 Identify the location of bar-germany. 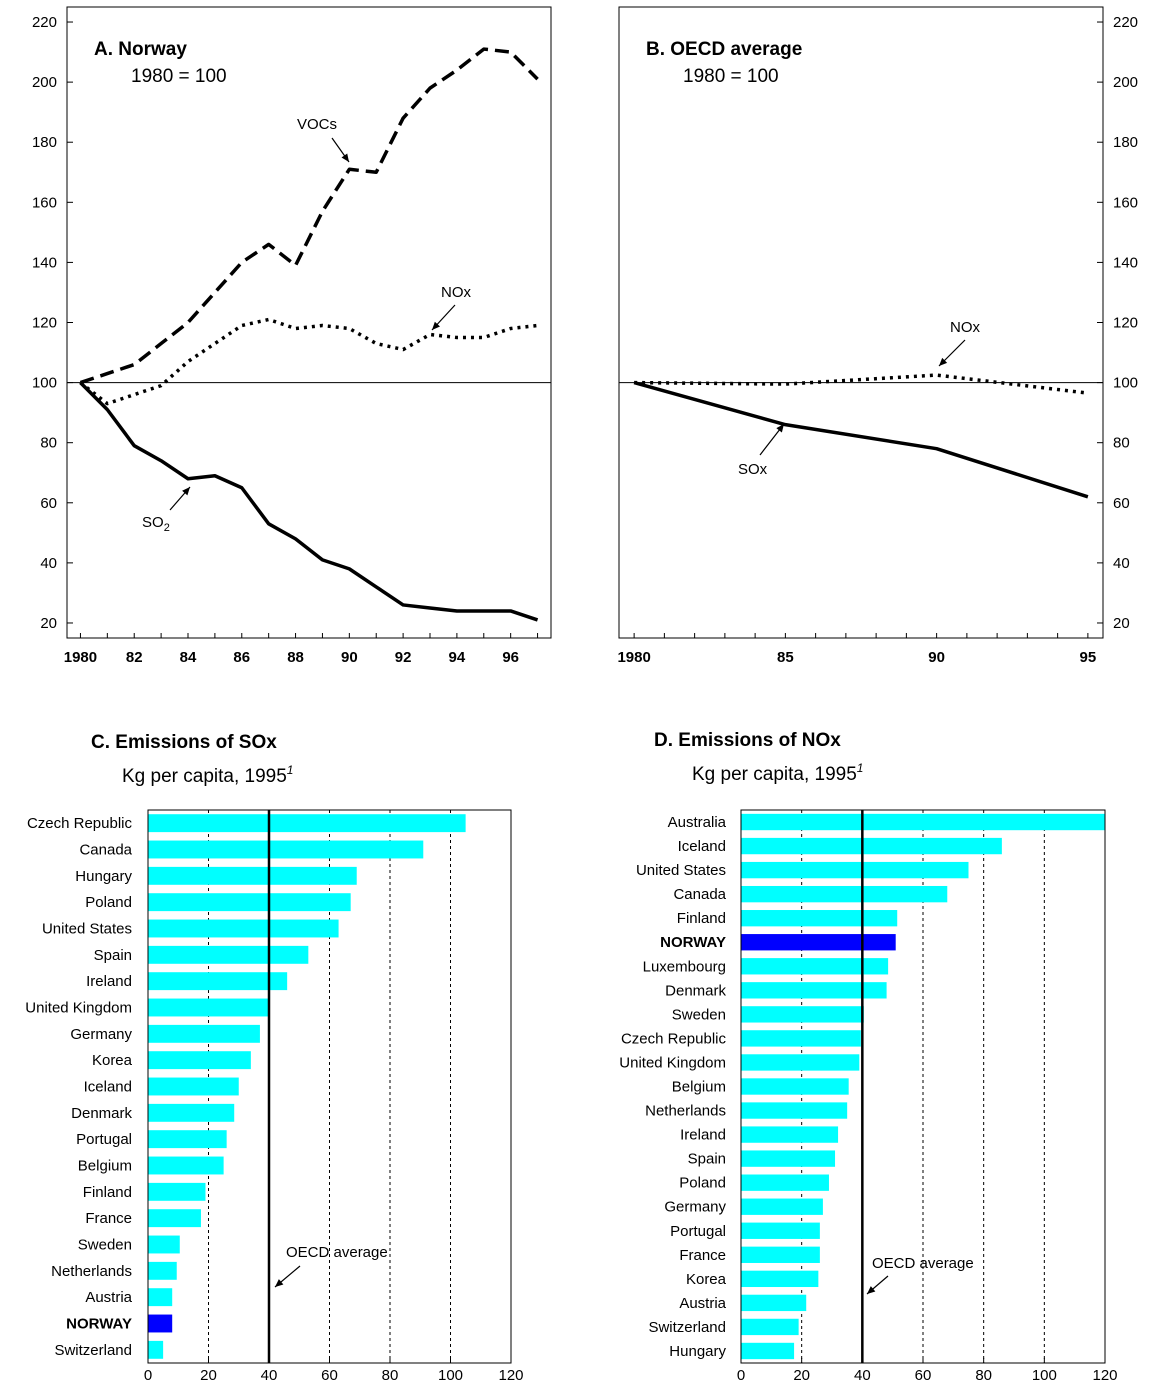
(204, 1033).